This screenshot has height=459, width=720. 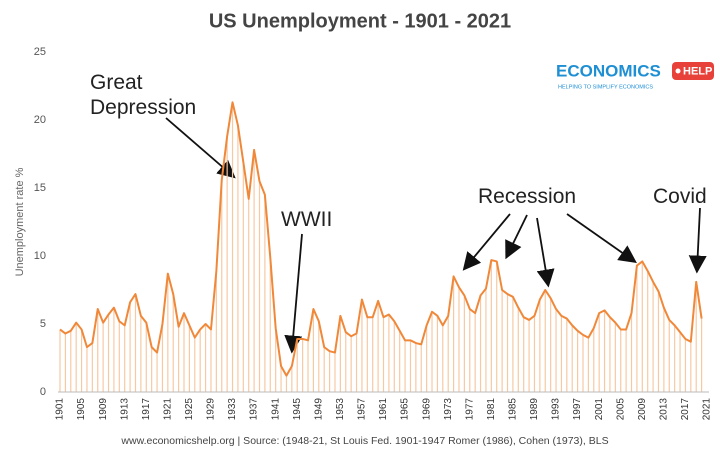 I want to click on x-tick-label: 1917, so click(x=146, y=409).